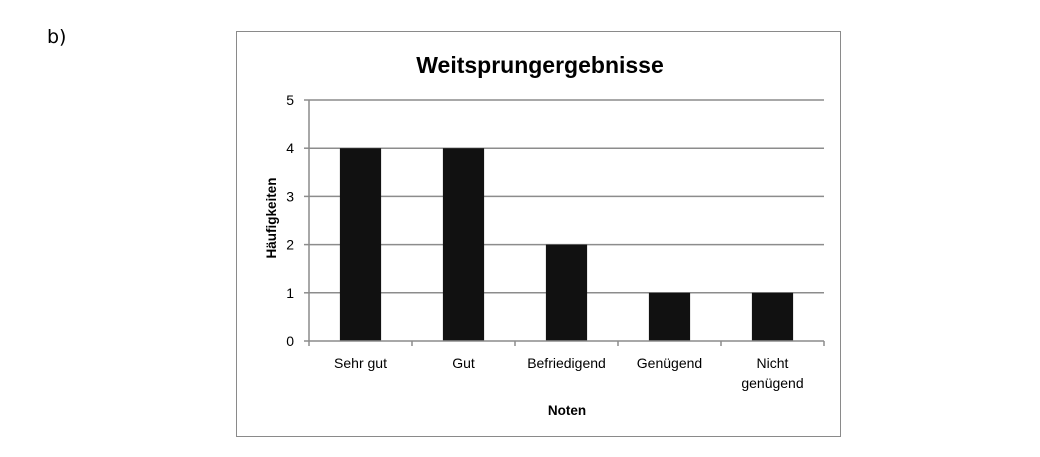  What do you see at coordinates (567, 410) in the screenshot?
I see `x-axis-title: Noten` at bounding box center [567, 410].